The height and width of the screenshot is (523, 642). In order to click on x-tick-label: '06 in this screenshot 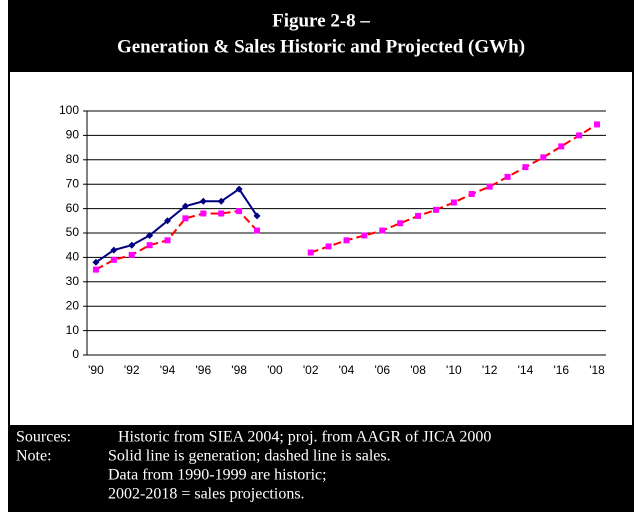, I will do `click(382, 370)`.